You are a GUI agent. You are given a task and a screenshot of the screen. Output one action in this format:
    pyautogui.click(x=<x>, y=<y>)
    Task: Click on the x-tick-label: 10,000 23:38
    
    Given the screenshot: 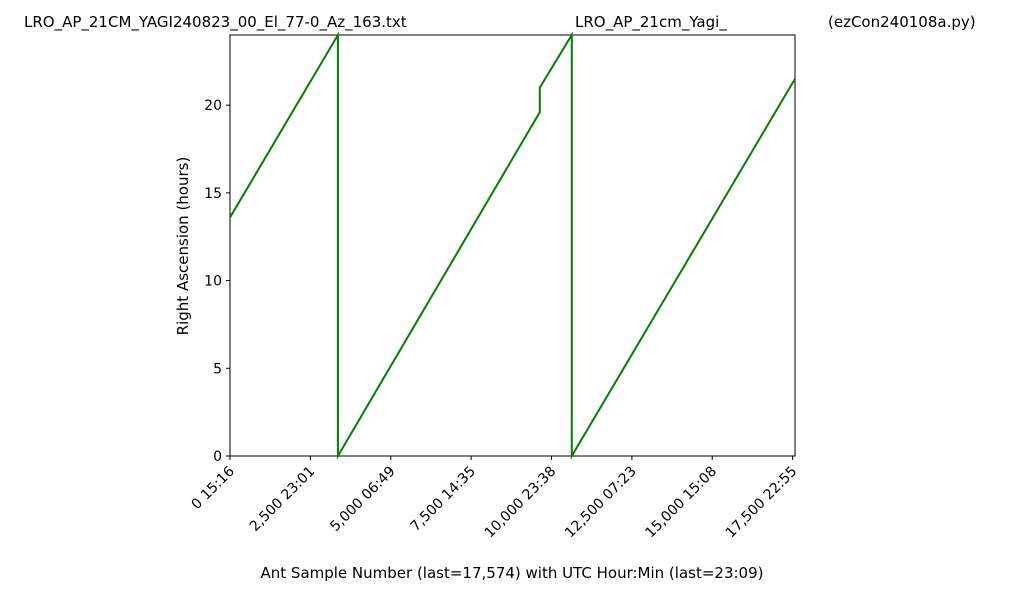 What is the action you would take?
    pyautogui.click(x=521, y=503)
    